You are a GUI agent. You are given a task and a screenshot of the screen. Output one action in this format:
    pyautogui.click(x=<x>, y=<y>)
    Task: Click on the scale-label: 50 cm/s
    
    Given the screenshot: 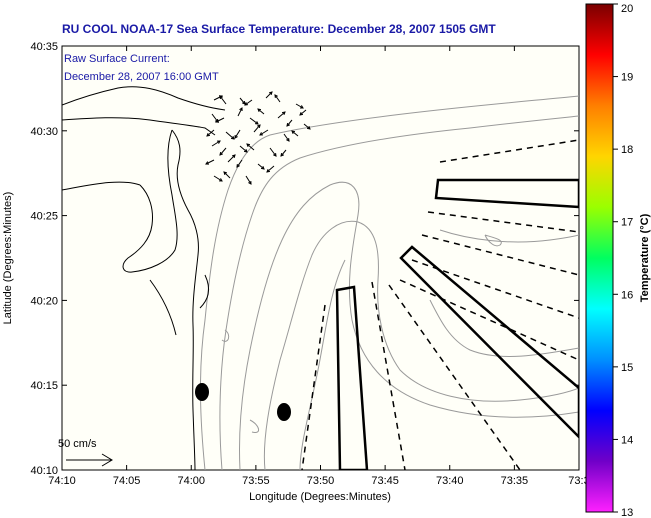 What is the action you would take?
    pyautogui.click(x=77, y=444)
    